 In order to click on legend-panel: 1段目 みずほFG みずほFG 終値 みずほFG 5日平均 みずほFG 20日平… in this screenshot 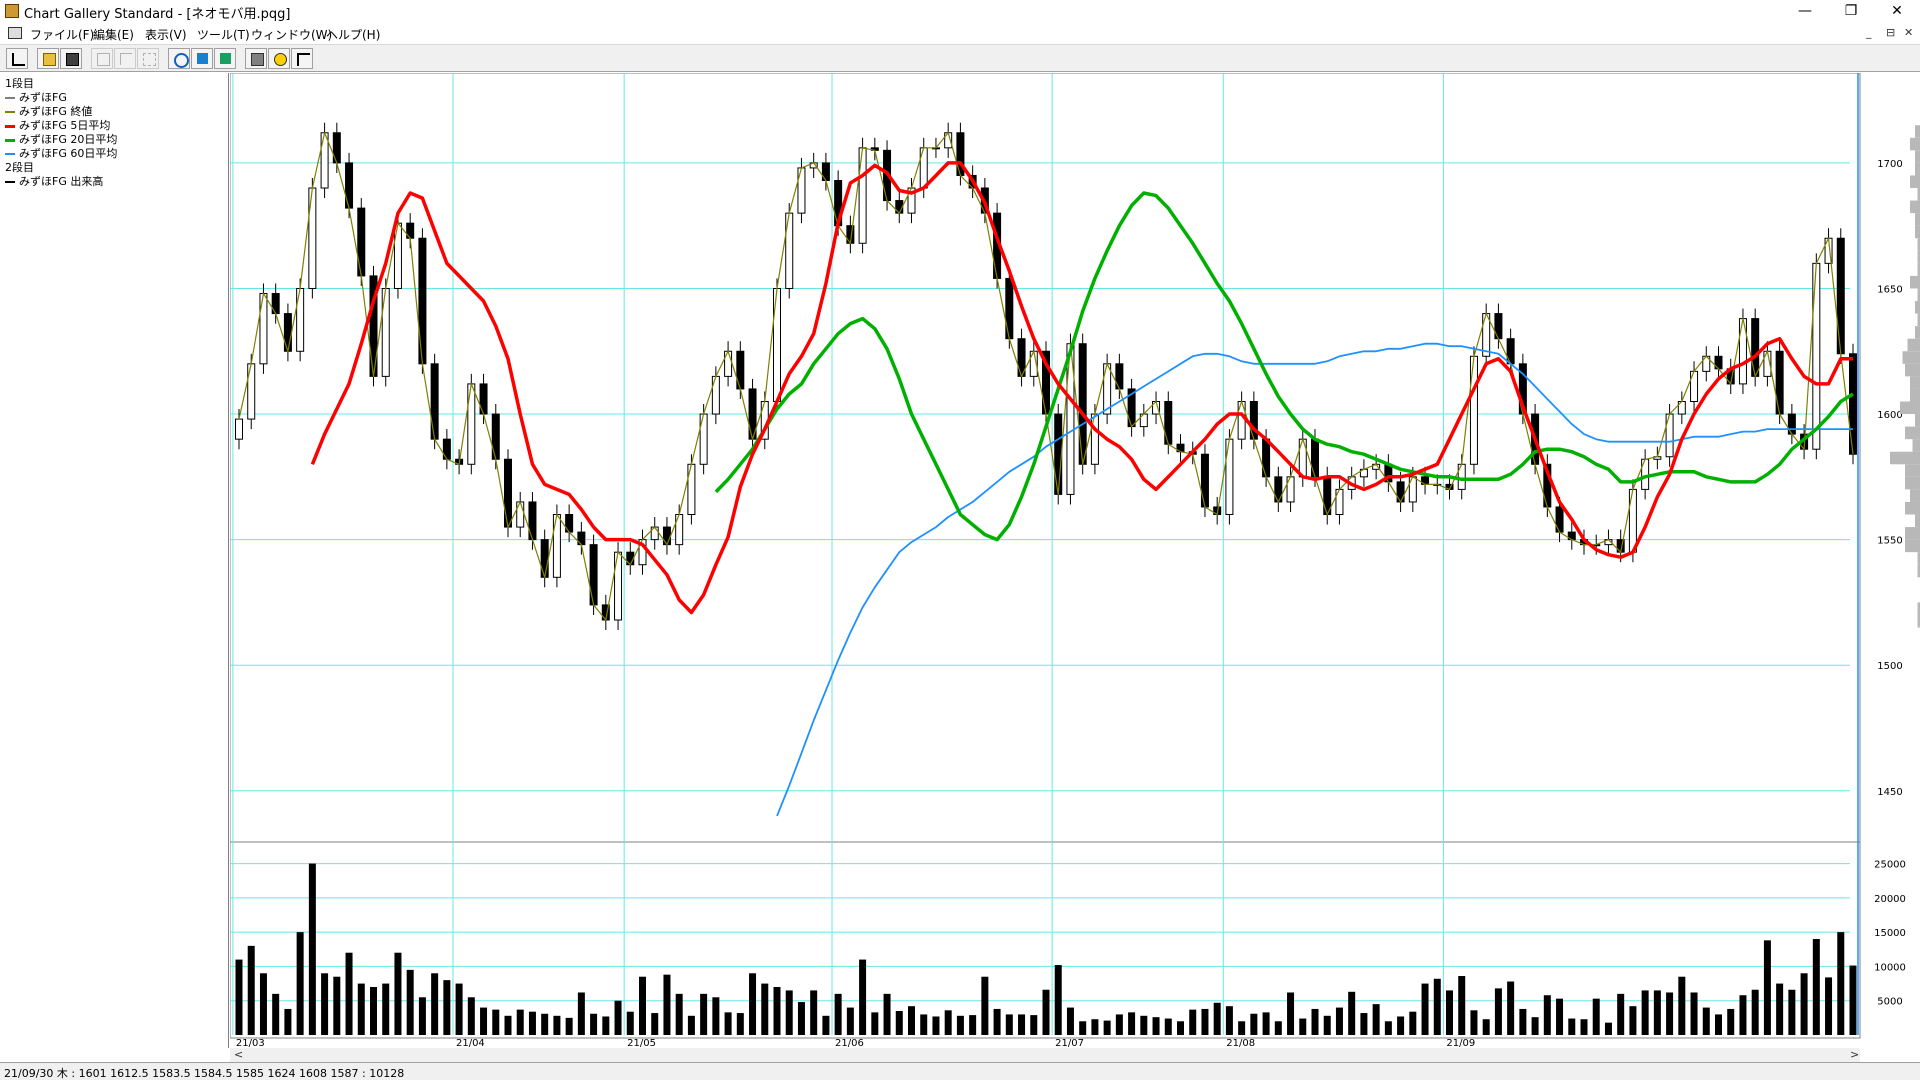, I will do `click(114, 560)`.